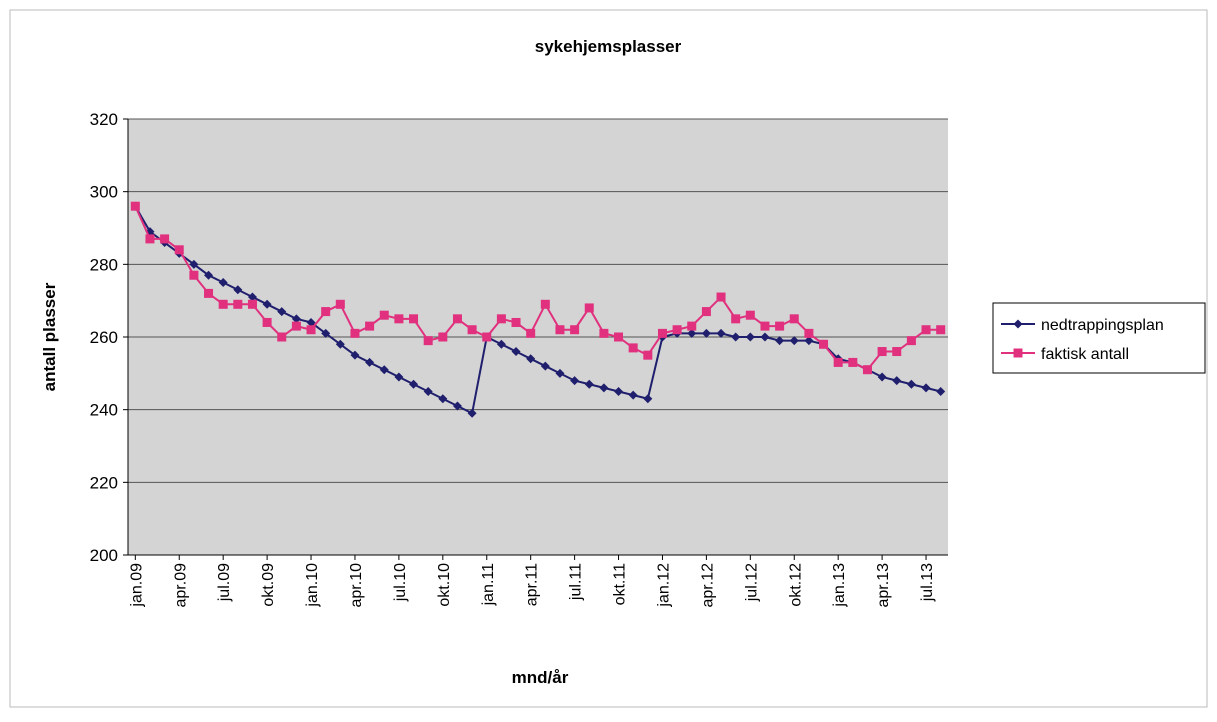  What do you see at coordinates (444, 585) in the screenshot?
I see `x-tick-label: okt.10` at bounding box center [444, 585].